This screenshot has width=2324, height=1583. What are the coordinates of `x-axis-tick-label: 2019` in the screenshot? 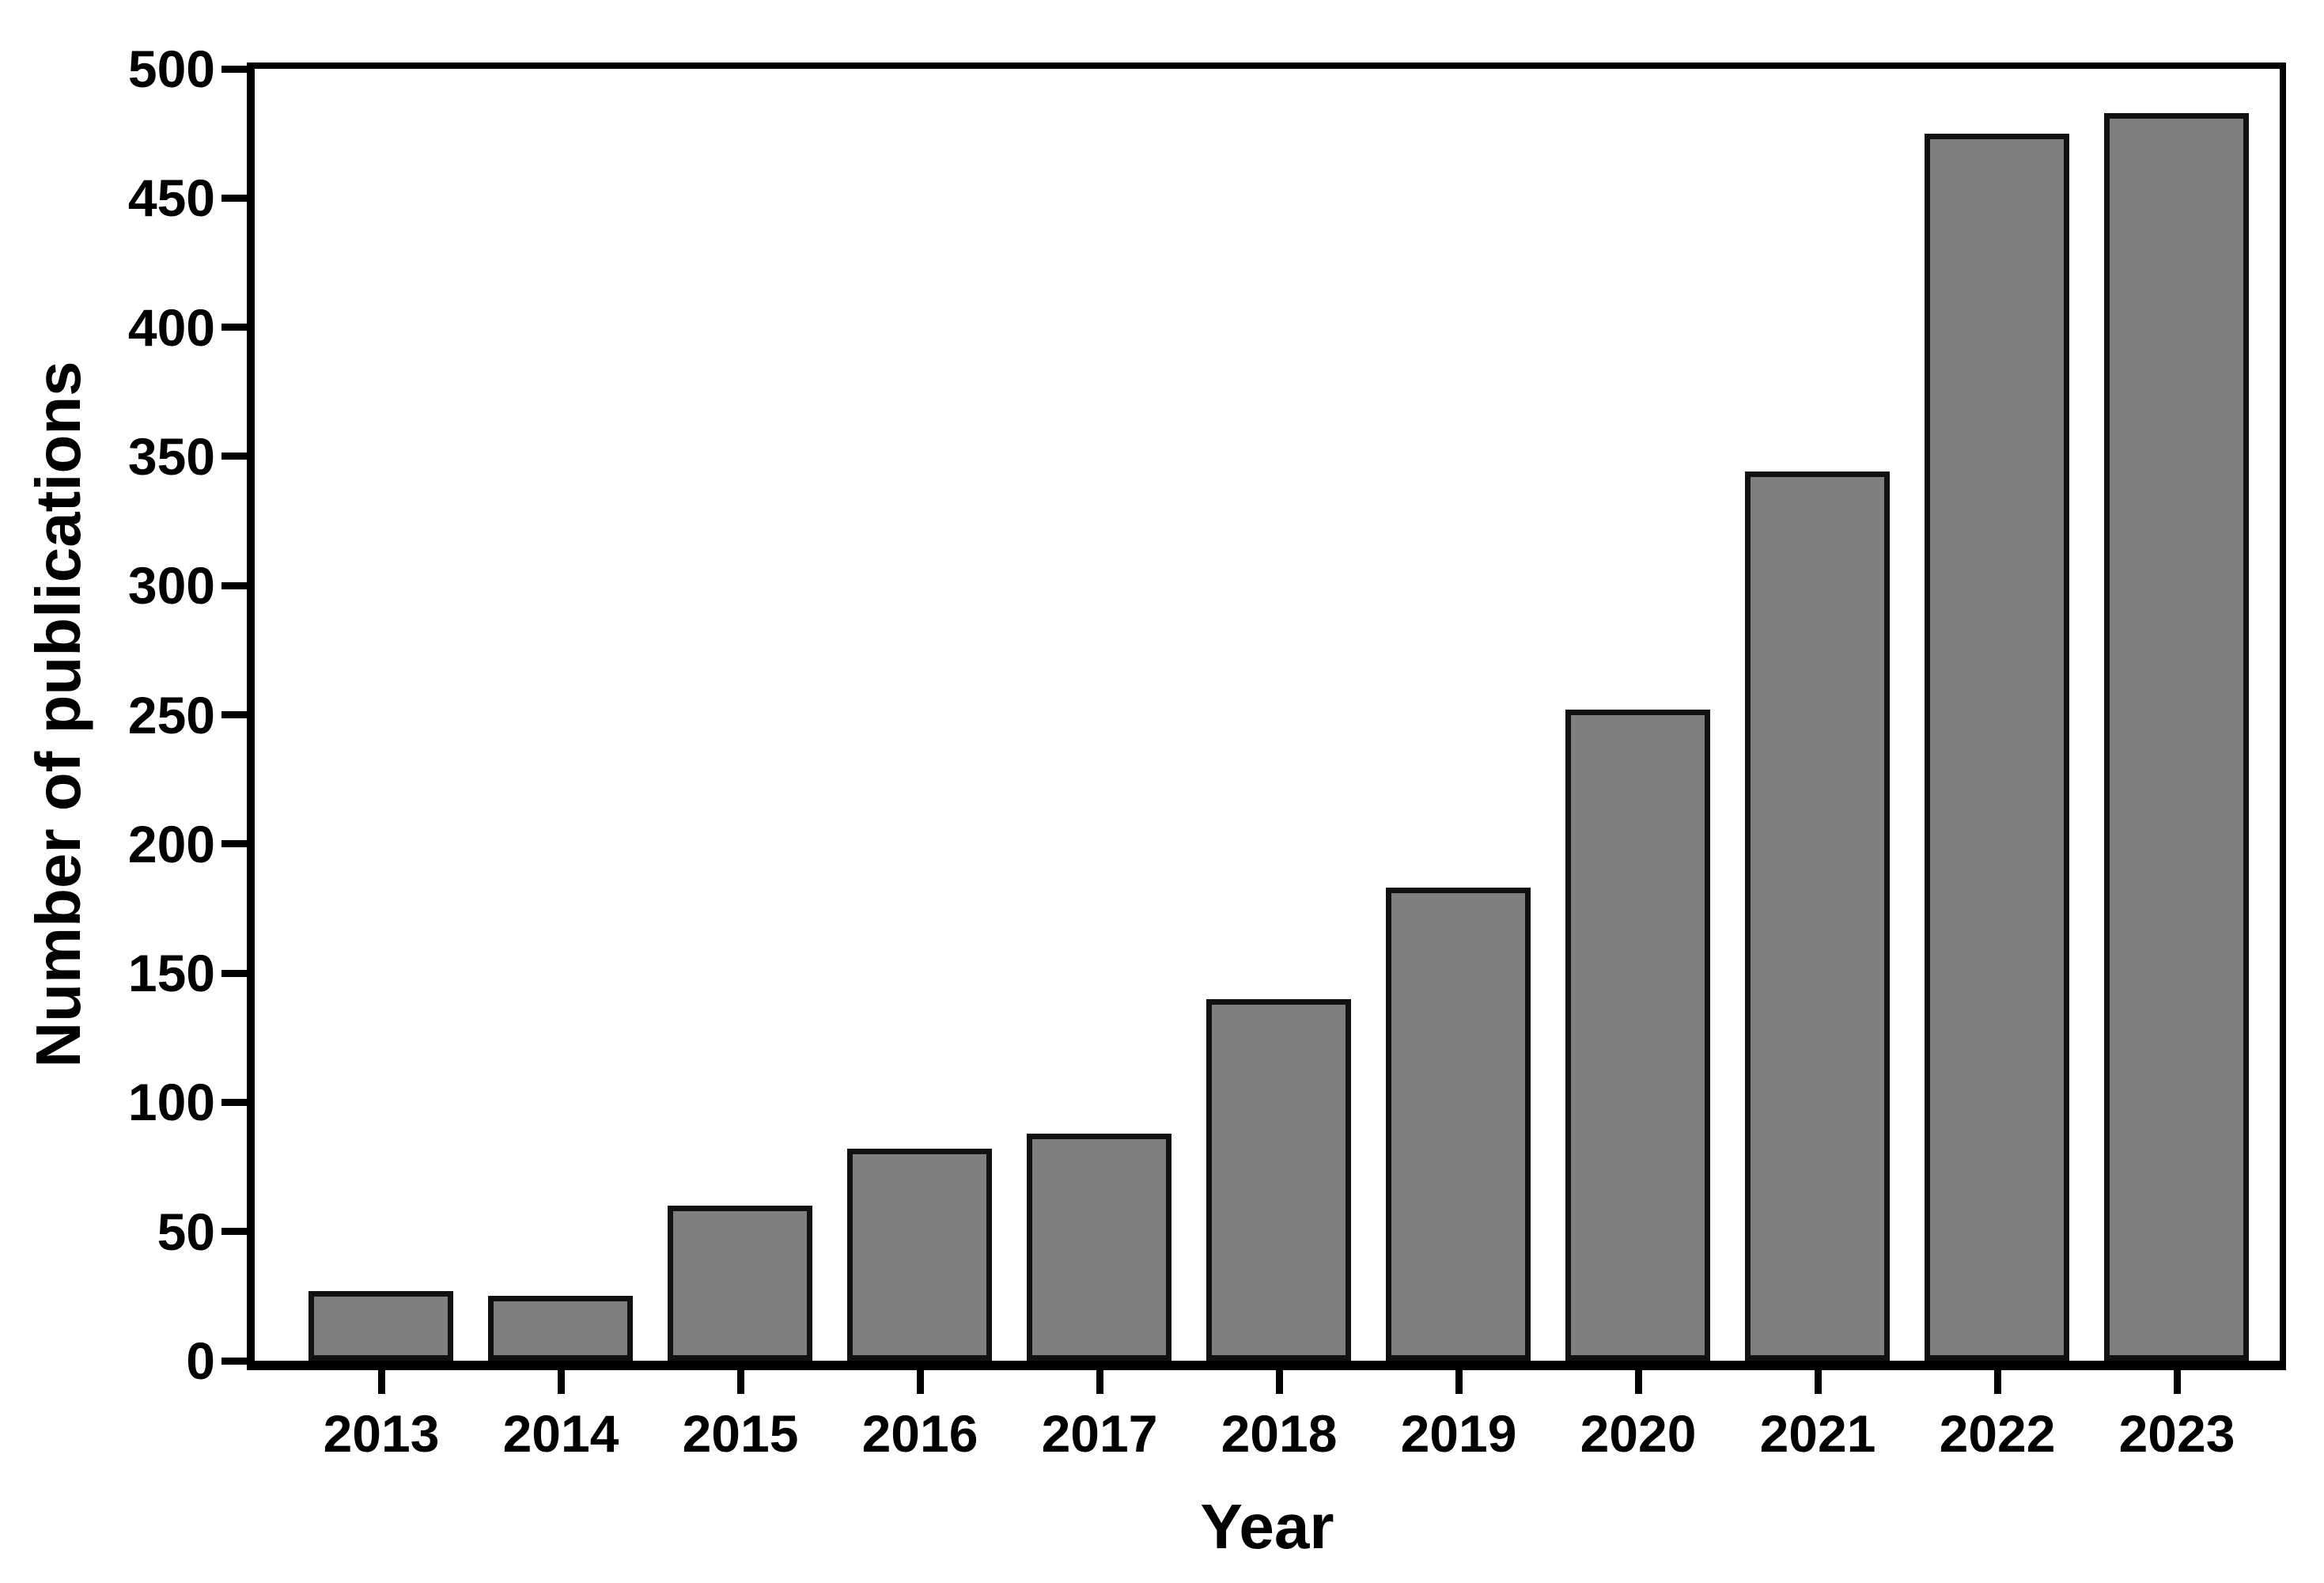 It's located at (1458, 1433).